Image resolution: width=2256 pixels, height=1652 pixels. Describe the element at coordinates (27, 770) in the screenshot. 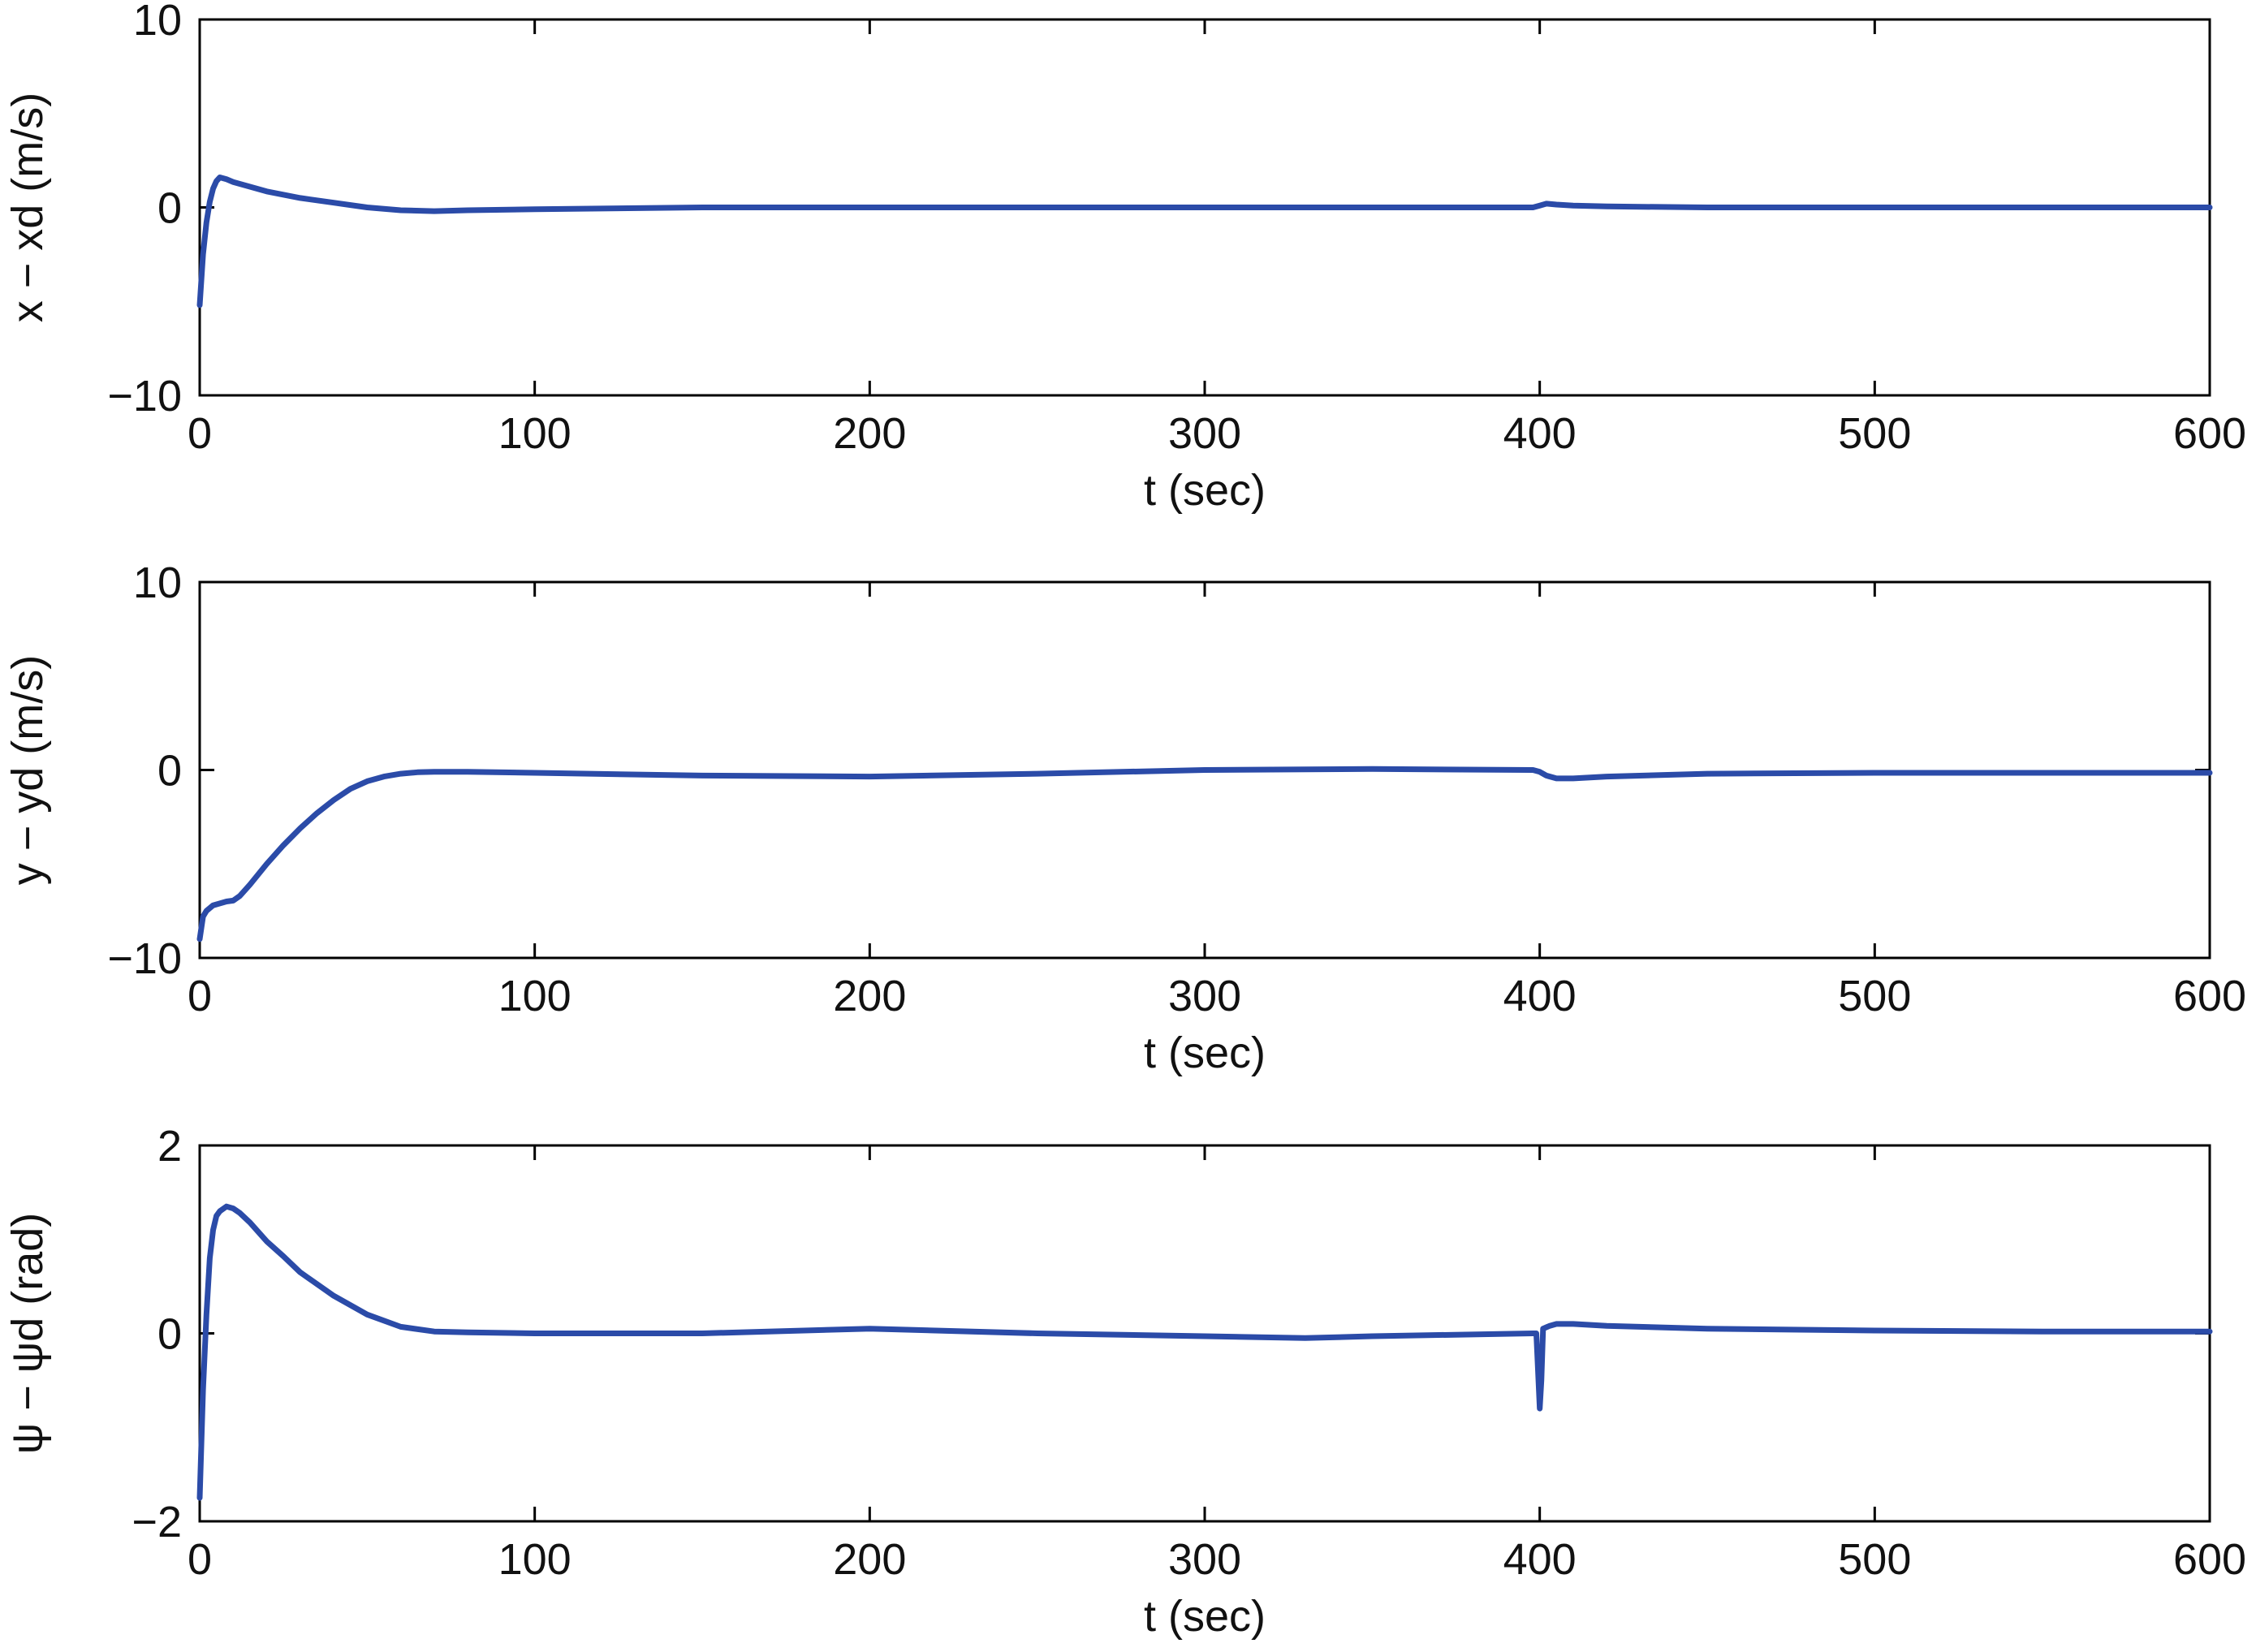

I see `y-axis-label: y − yd (m/s)` at that location.